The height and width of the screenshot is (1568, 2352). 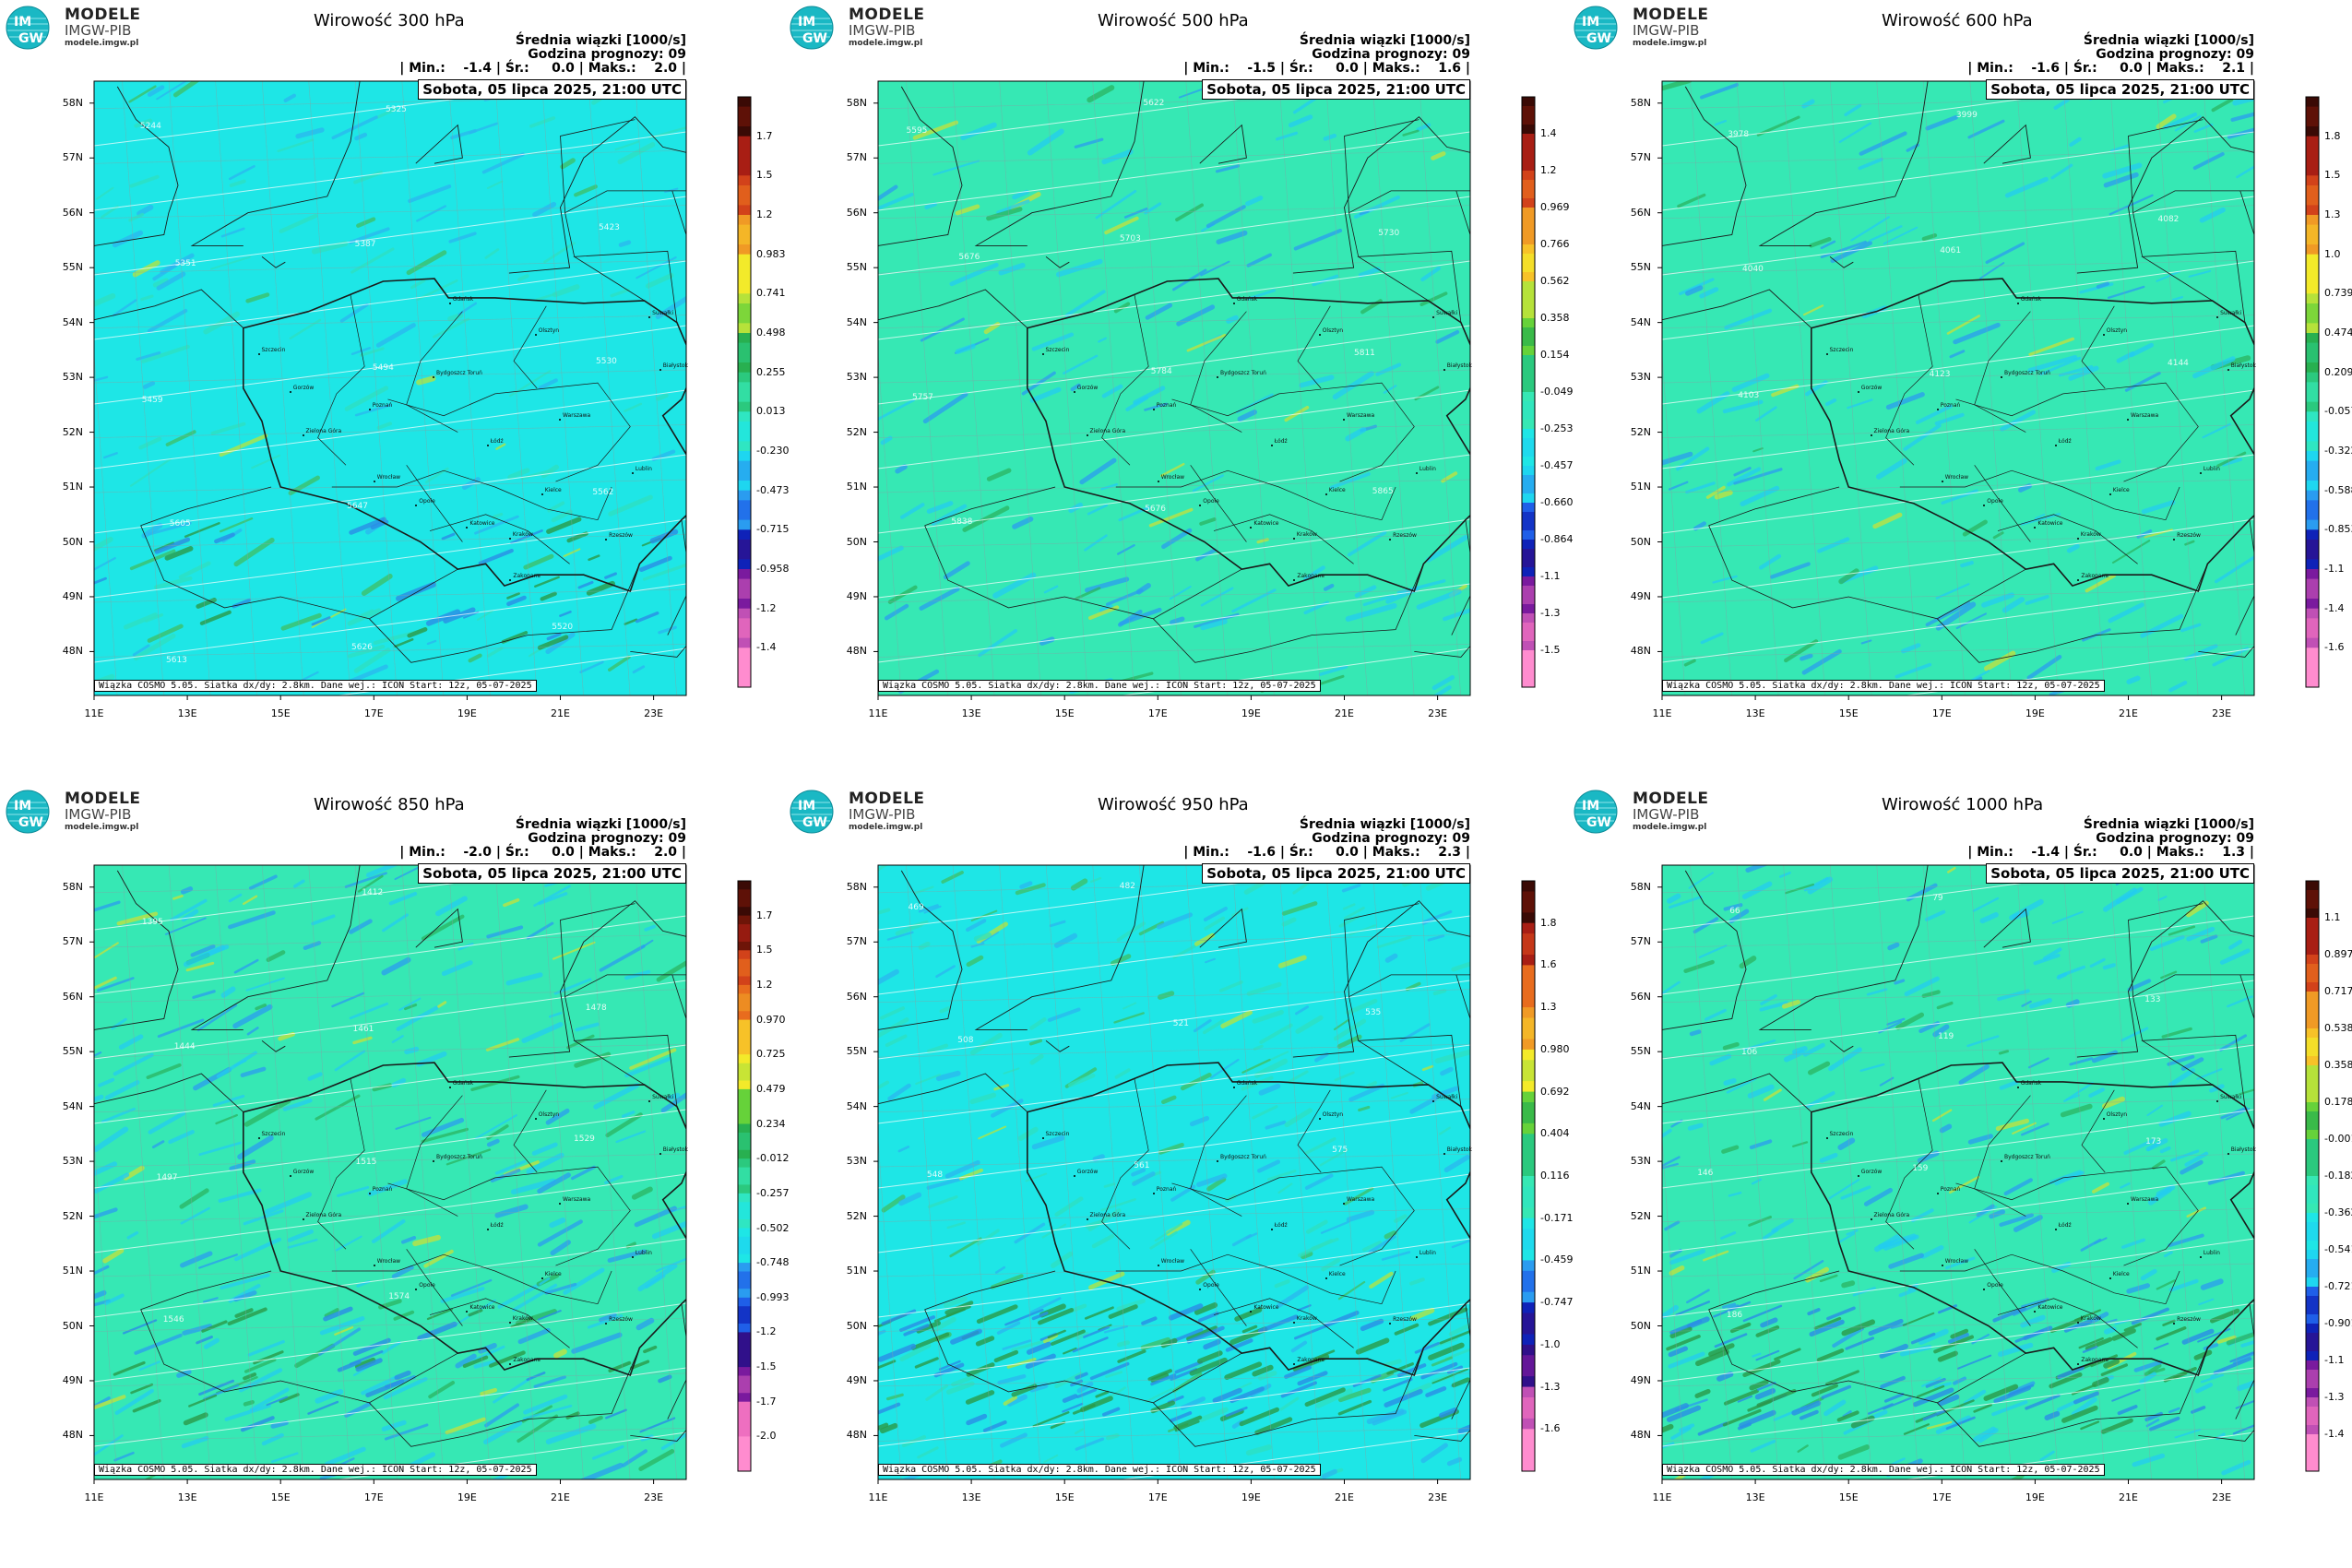 I want to click on colorbar-label: -0.901, so click(x=2338, y=1323).